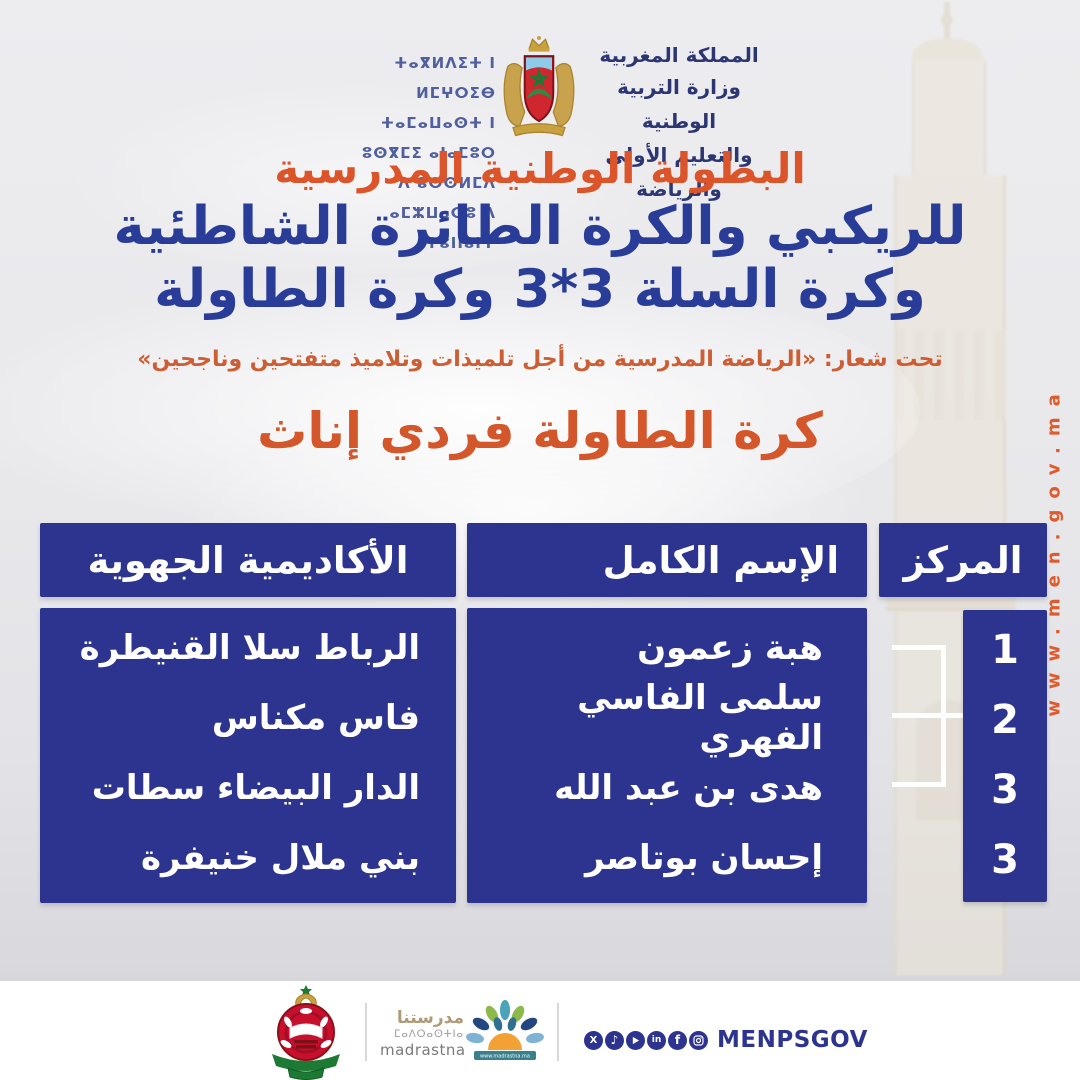 The width and height of the screenshot is (1080, 1080). What do you see at coordinates (249, 648) in the screenshot?
I see `academy-row-1: الرباط سلا القنيطرة` at bounding box center [249, 648].